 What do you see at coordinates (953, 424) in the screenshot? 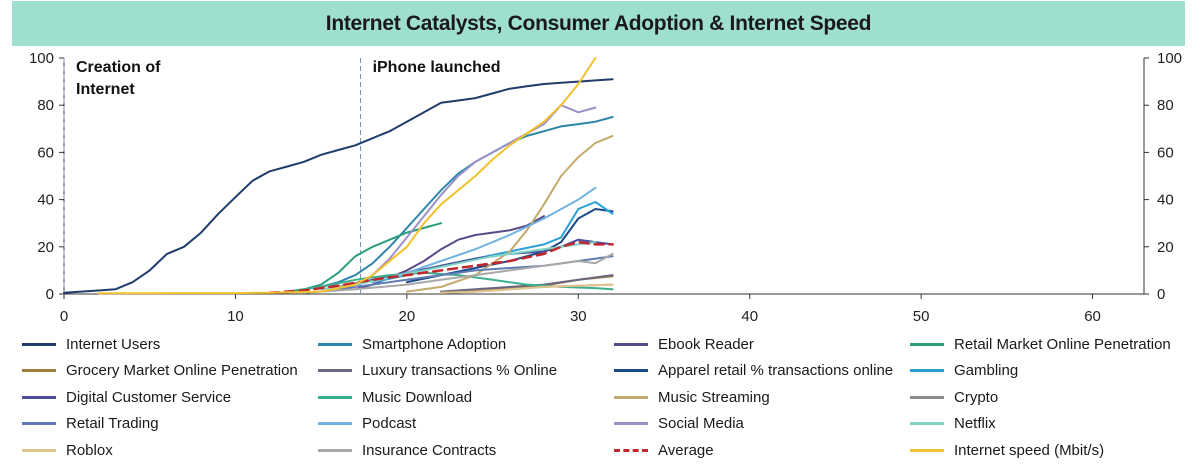
I see `legend-item: Netflix` at bounding box center [953, 424].